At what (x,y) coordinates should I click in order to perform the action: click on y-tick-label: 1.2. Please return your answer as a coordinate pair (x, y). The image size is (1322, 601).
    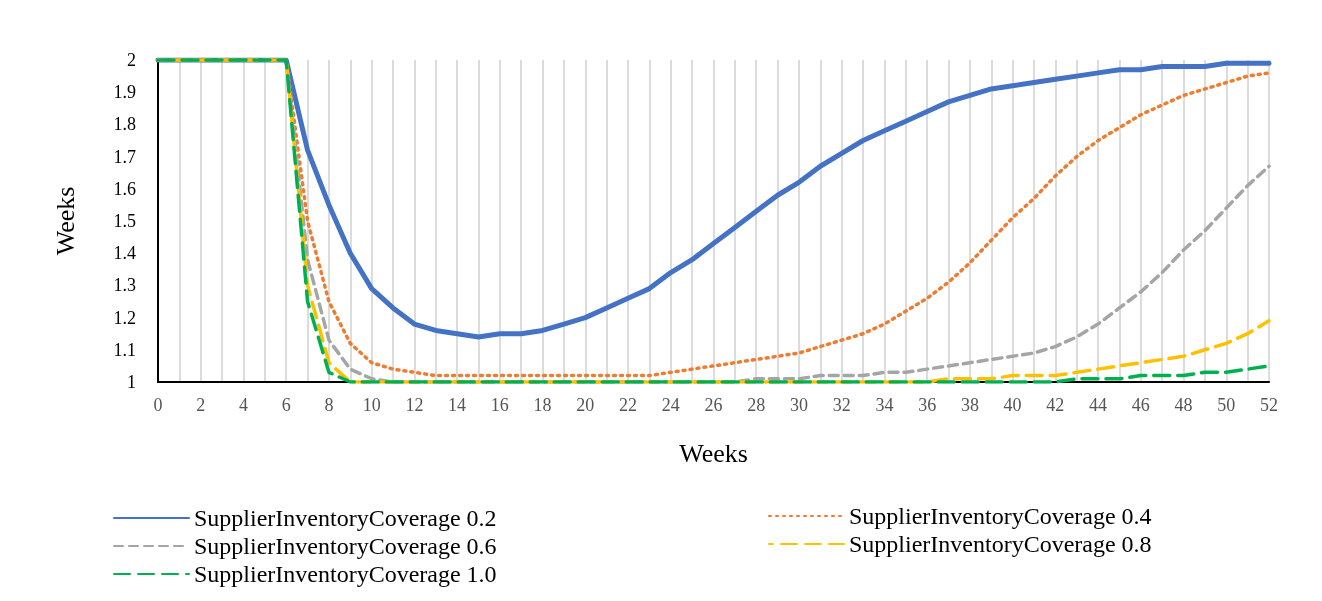
    Looking at the image, I should click on (124, 317).